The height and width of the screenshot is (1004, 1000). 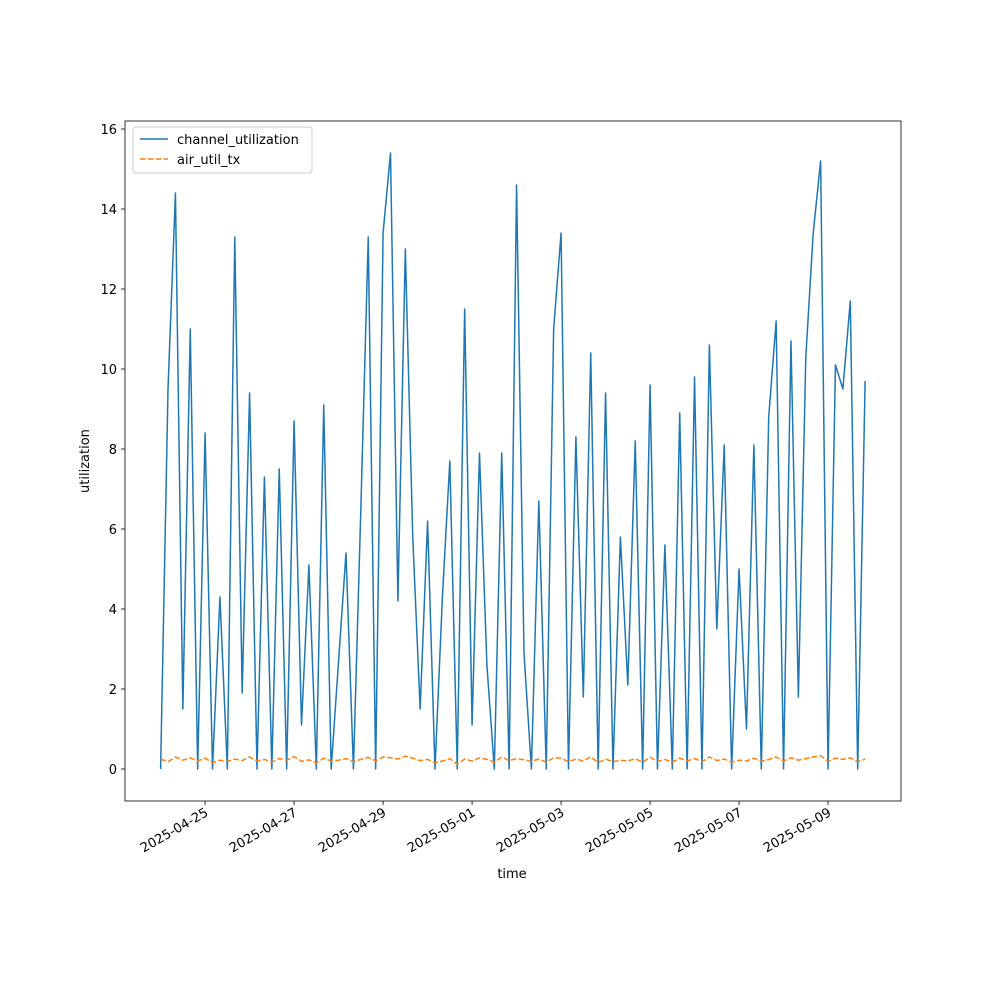 I want to click on y-axis-label: utilization, so click(x=85, y=461).